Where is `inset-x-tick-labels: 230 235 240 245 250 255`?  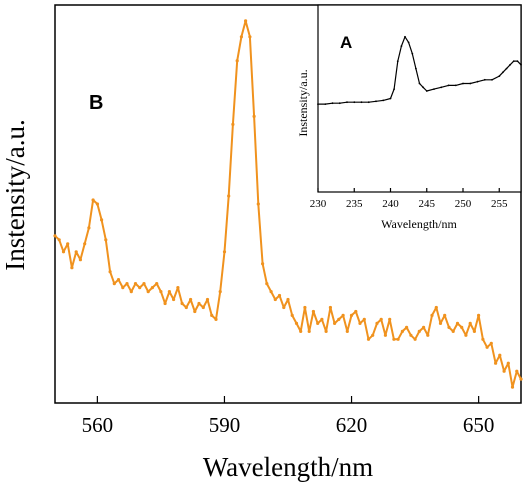 inset-x-tick-labels: 230 235 240 245 250 255 is located at coordinates (409, 204).